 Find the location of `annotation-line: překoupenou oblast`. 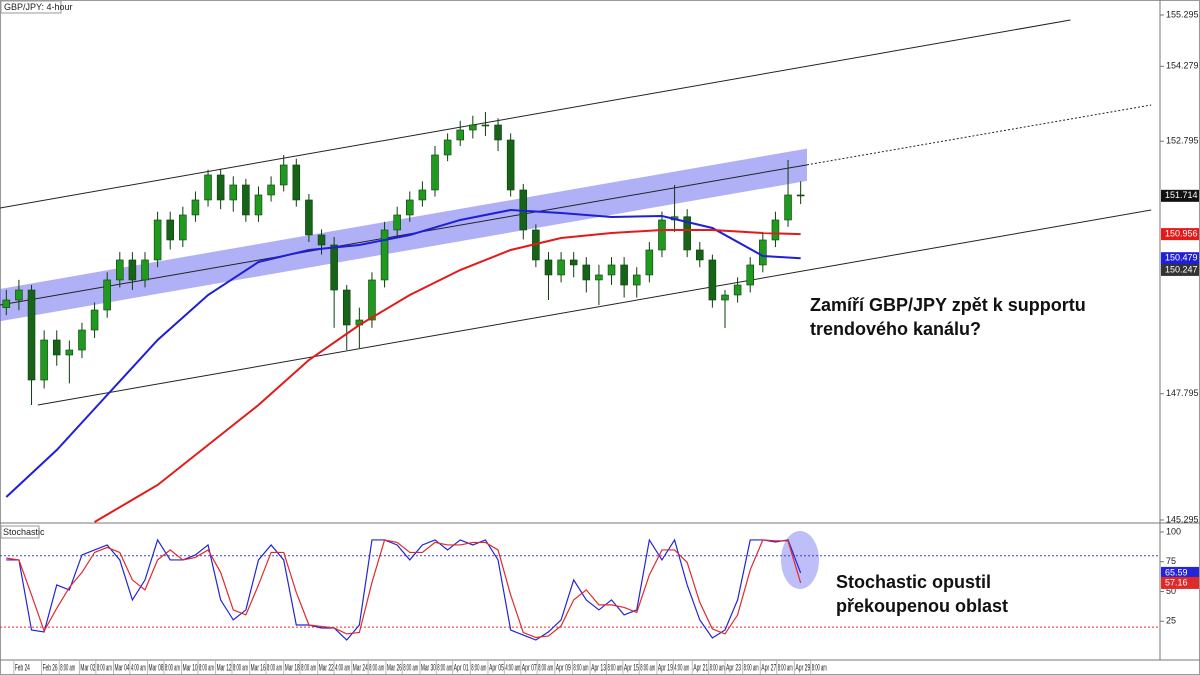

annotation-line: překoupenou oblast is located at coordinates (922, 606).